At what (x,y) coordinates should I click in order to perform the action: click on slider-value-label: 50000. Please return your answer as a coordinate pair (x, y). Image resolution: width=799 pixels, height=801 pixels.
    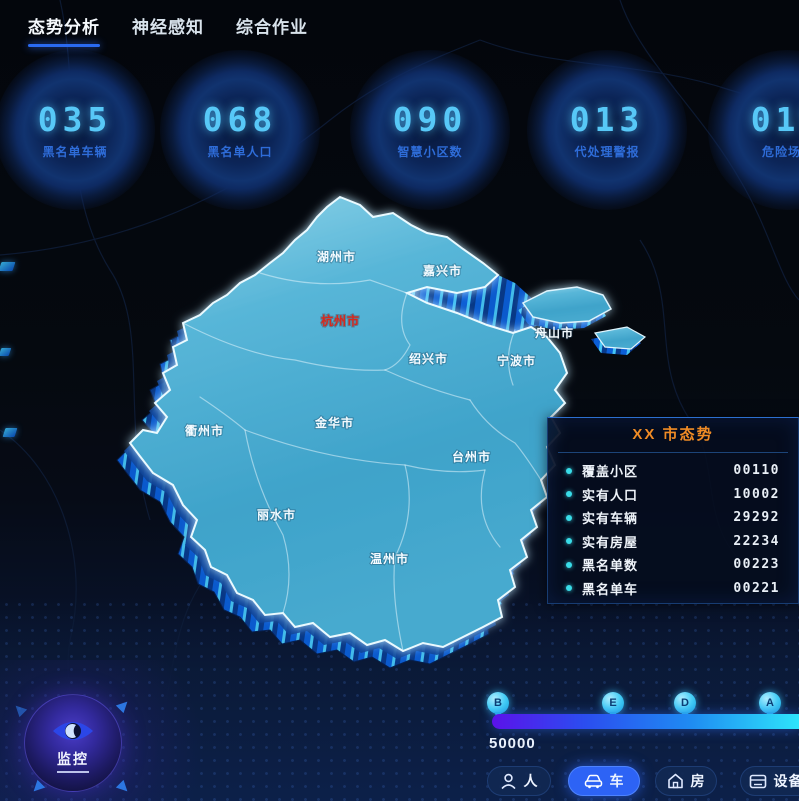
    Looking at the image, I should click on (512, 743).